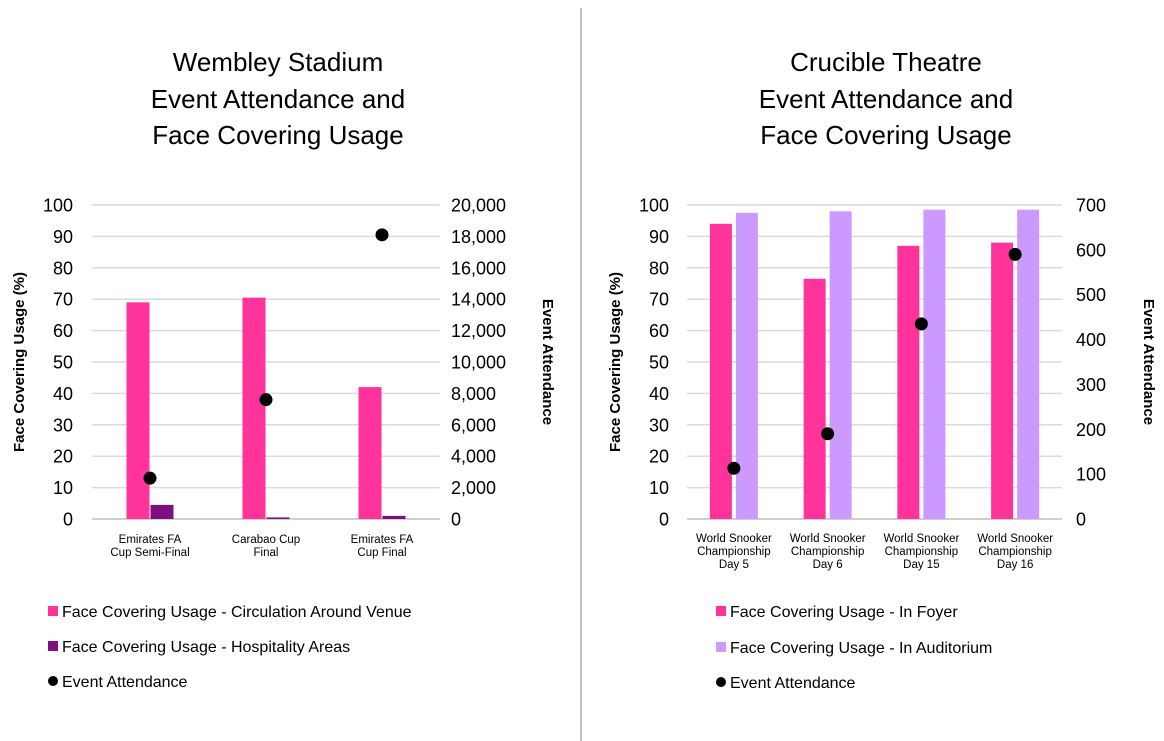 The height and width of the screenshot is (741, 1164). What do you see at coordinates (844, 612) in the screenshot?
I see `legend-label: Face Covering Usage - In Foyer` at bounding box center [844, 612].